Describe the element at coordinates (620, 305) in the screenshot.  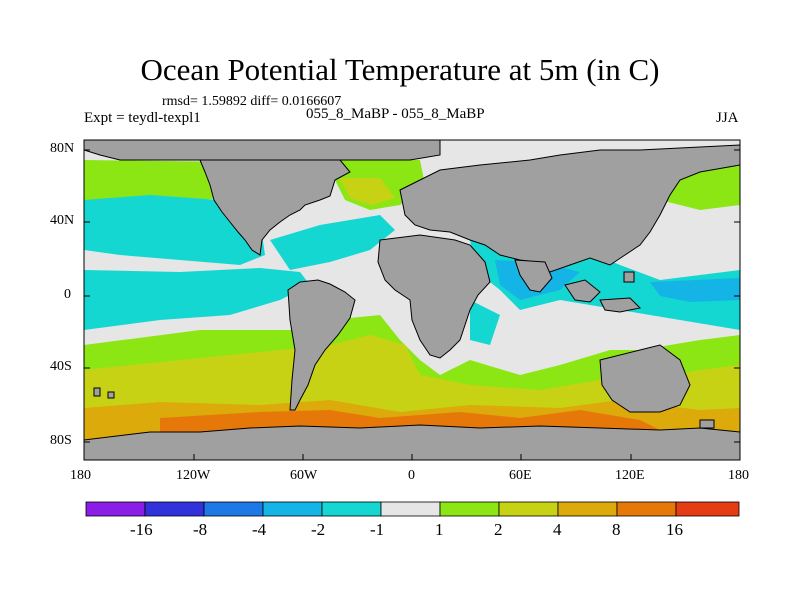
I see `land-indonesia` at that location.